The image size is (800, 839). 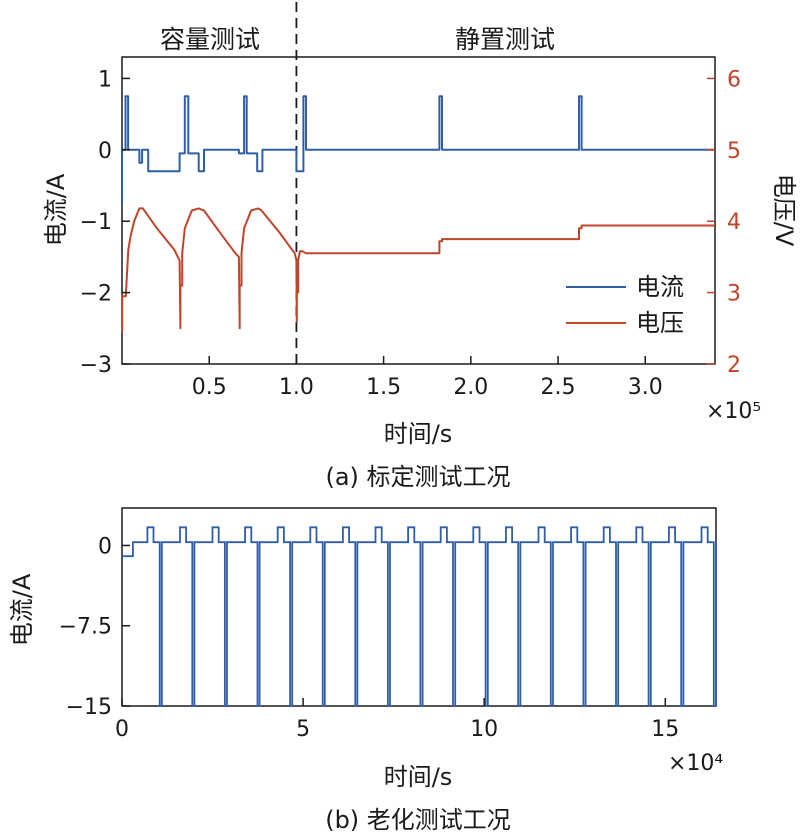 What do you see at coordinates (695, 763) in the screenshot?
I see `x-multiplier-b: ×10⁴` at bounding box center [695, 763].